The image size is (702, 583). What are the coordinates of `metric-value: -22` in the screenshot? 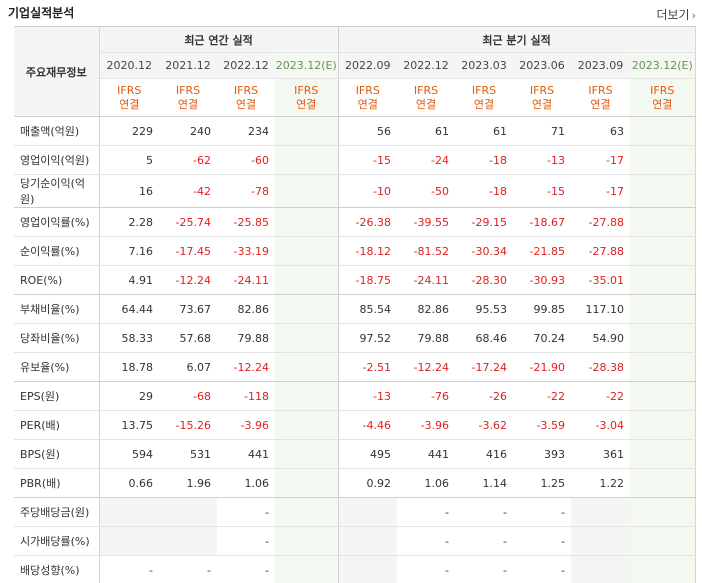 It's located at (542, 396).